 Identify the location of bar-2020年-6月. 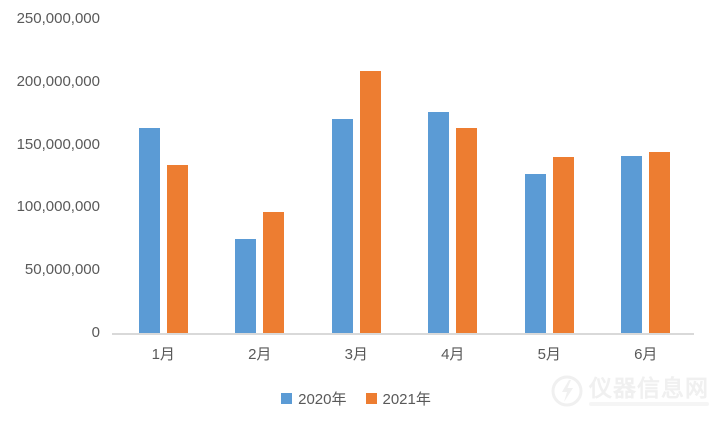
(632, 244).